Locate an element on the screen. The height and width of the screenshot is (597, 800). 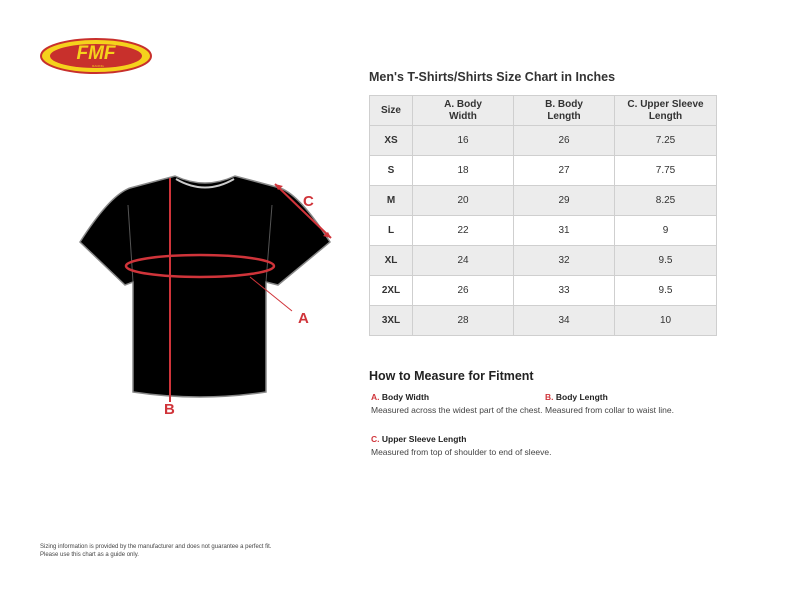
table-row: XS 16 26 7.25 is located at coordinates (543, 140).